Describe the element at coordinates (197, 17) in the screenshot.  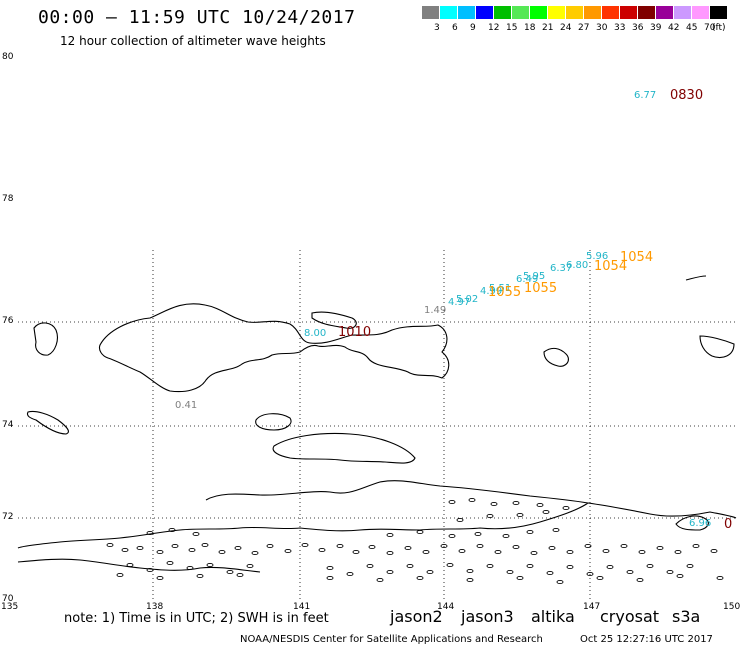
I see `map-title: 00:00 – 11:59 UTC 10/24/2017` at that location.